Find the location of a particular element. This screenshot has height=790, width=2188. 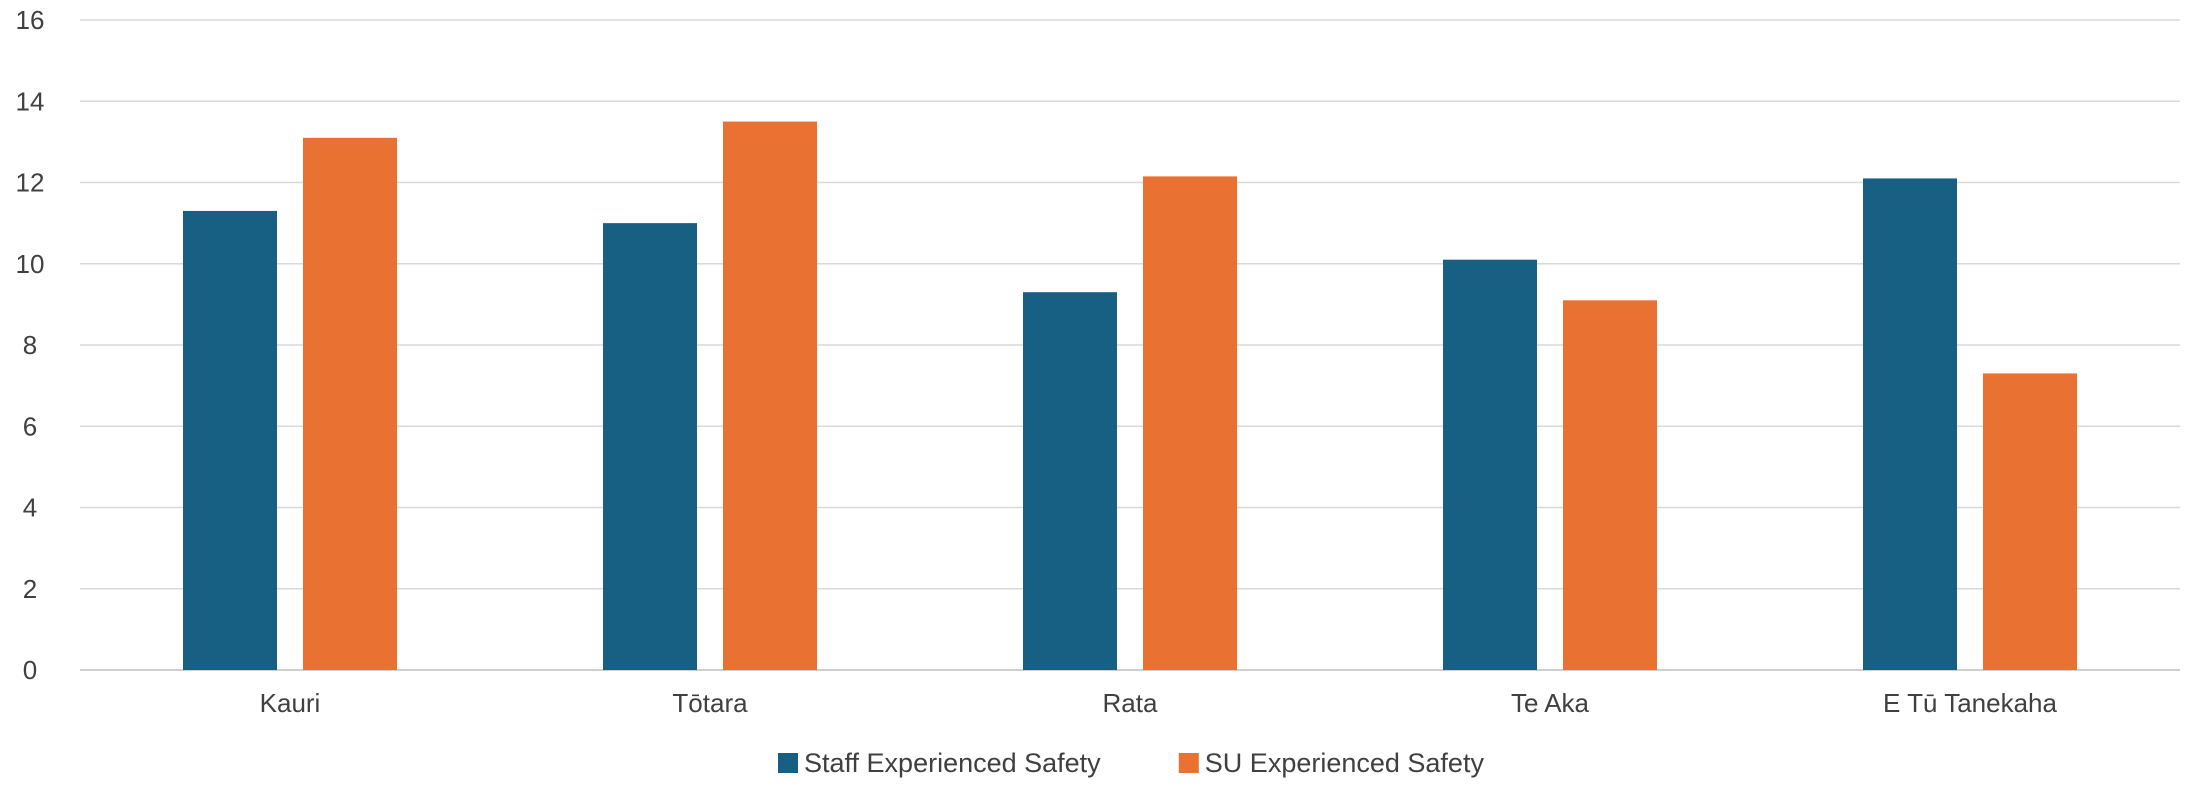

y-tick-label: 12 is located at coordinates (30, 183).